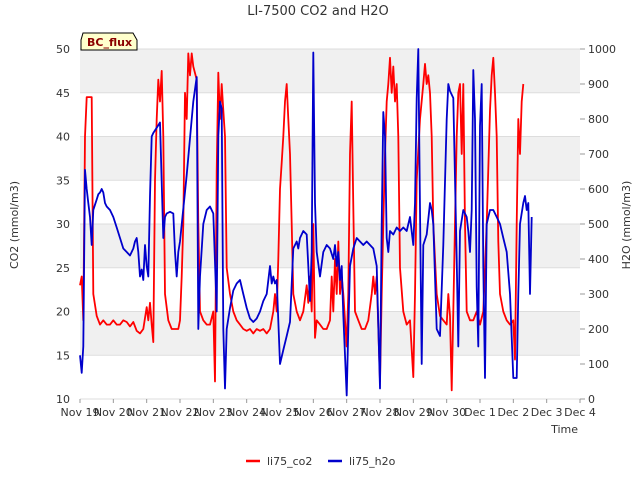 The height and width of the screenshot is (480, 640). I want to click on y-tick-label-right: 1000, so click(602, 49).